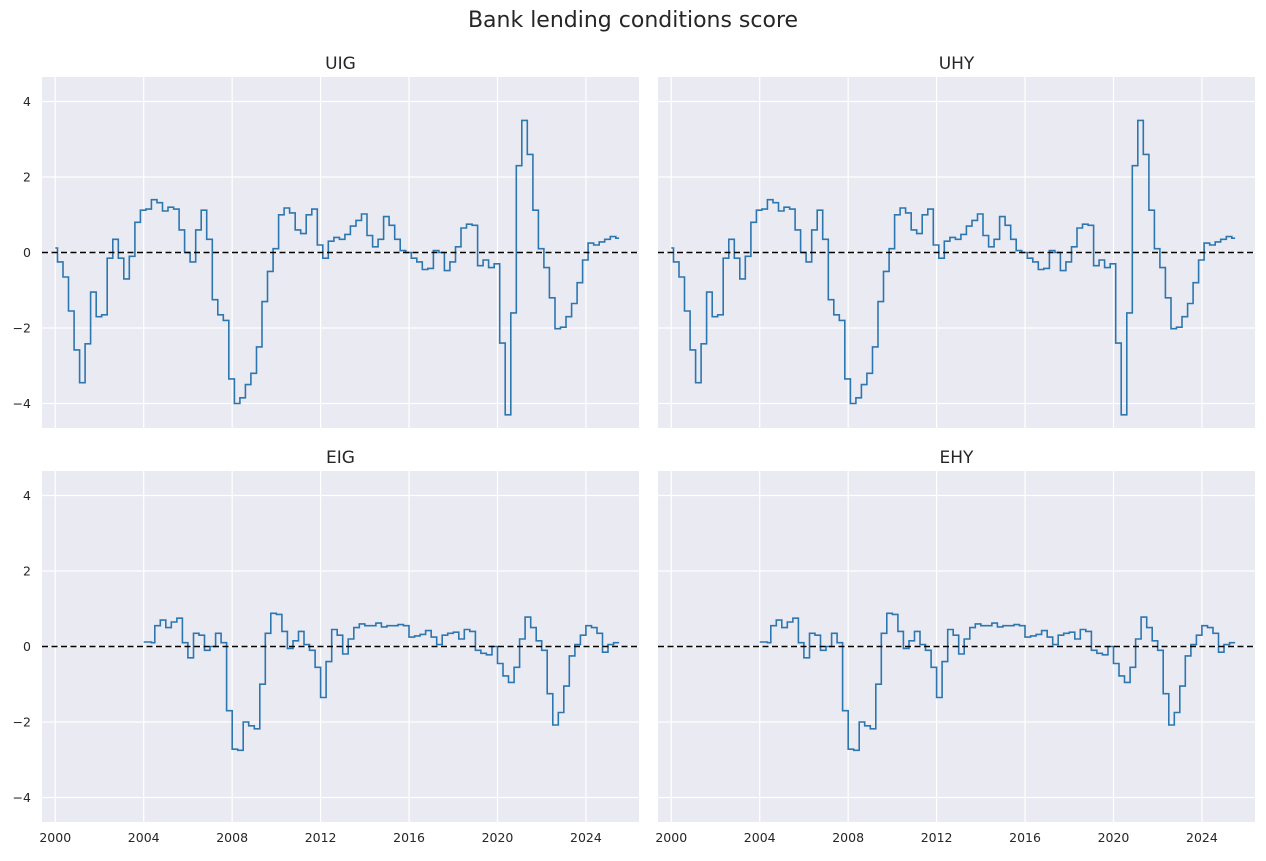 Image resolution: width=1266 pixels, height=861 pixels. What do you see at coordinates (340, 64) in the screenshot?
I see `panel-title-uig: UIG` at bounding box center [340, 64].